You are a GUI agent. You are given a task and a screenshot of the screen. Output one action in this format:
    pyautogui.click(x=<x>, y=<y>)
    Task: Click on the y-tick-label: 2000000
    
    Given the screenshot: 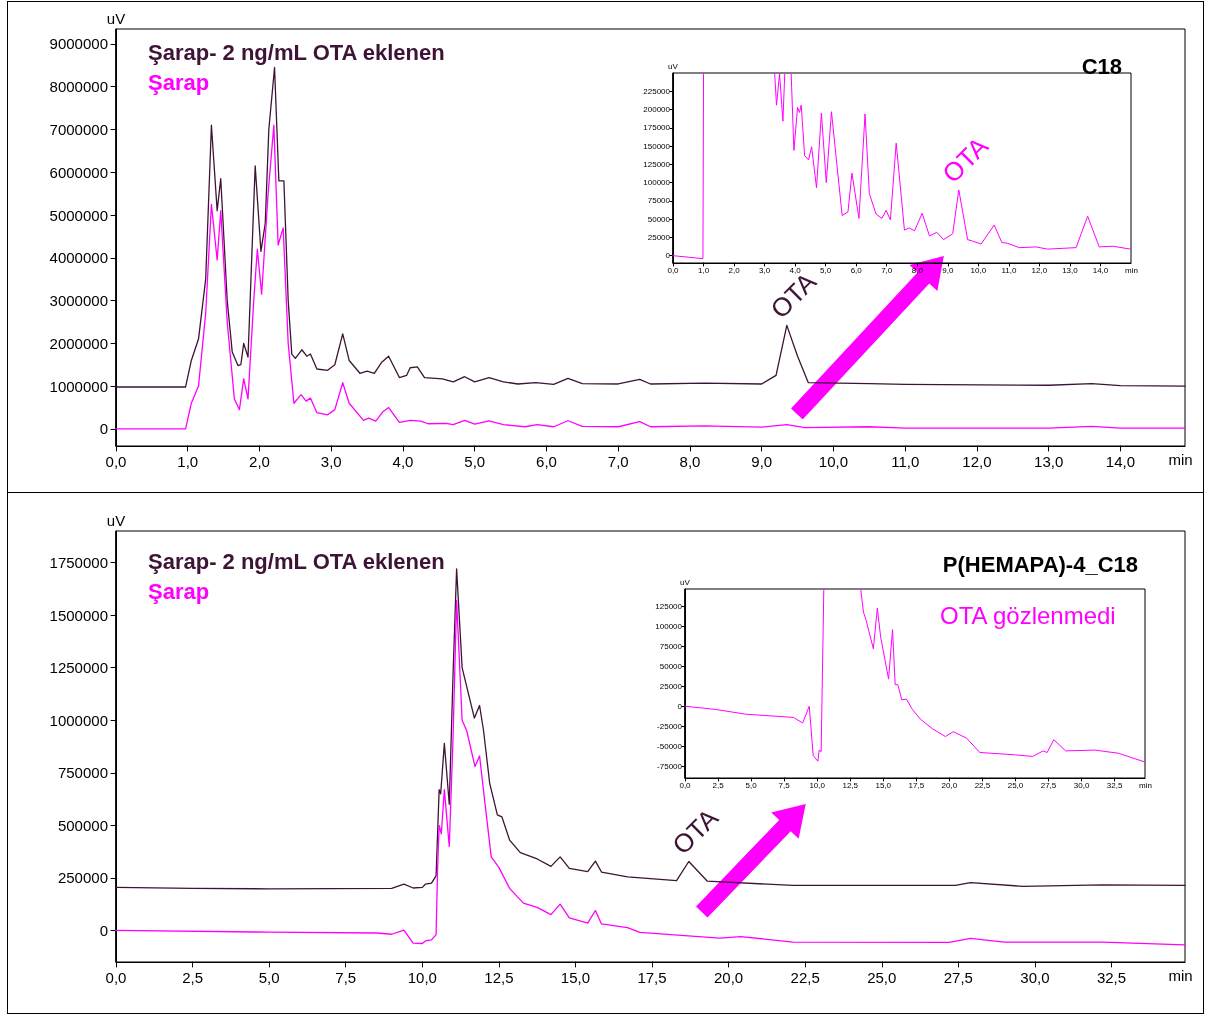 What is the action you would take?
    pyautogui.click(x=78, y=343)
    